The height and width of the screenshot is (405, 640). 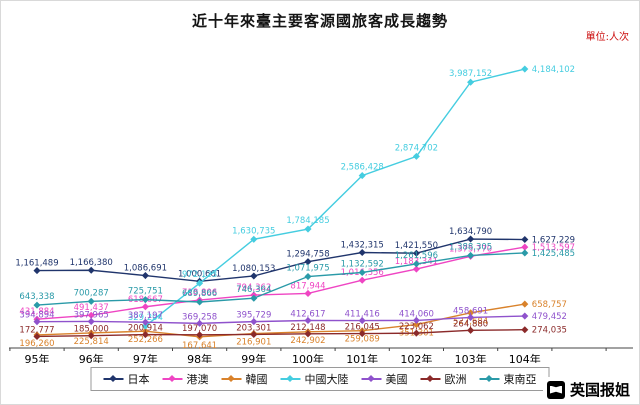 What do you see at coordinates (307, 255) in the screenshot?
I see `data-label: 1,294,758` at bounding box center [307, 255].